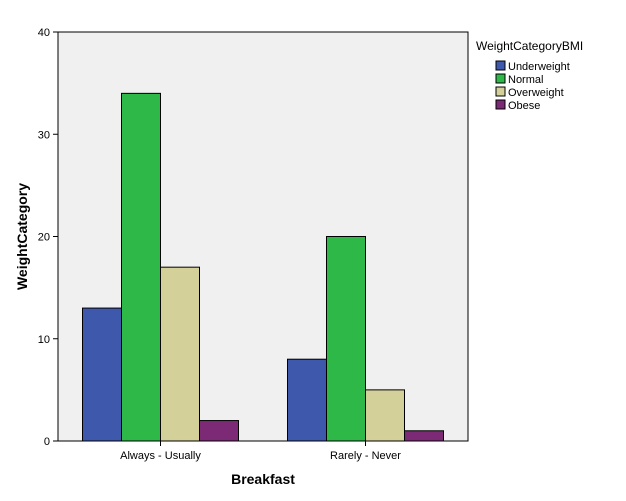 The height and width of the screenshot is (501, 626). I want to click on y-tick-label: 30, so click(44, 135).